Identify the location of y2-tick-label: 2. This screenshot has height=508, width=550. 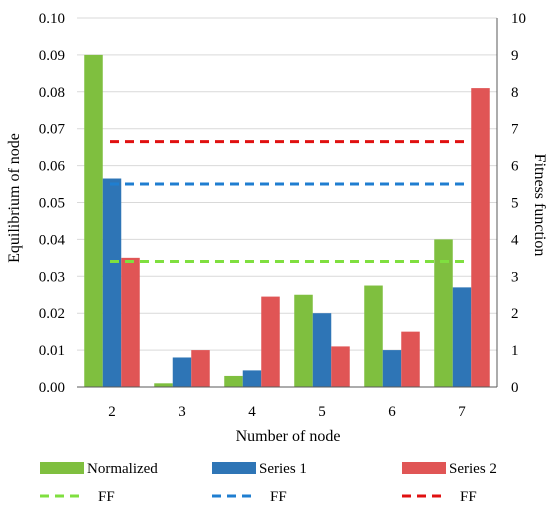
(515, 314).